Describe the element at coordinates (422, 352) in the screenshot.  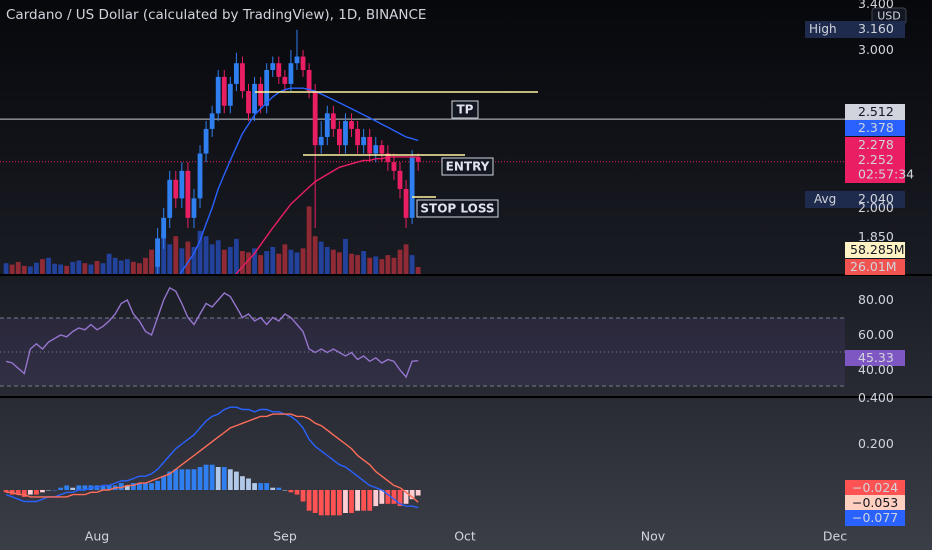
I see `rsi-band` at that location.